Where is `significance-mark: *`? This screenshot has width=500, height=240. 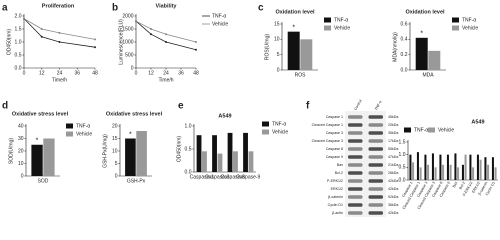 significance-mark: * is located at coordinates (130, 134).